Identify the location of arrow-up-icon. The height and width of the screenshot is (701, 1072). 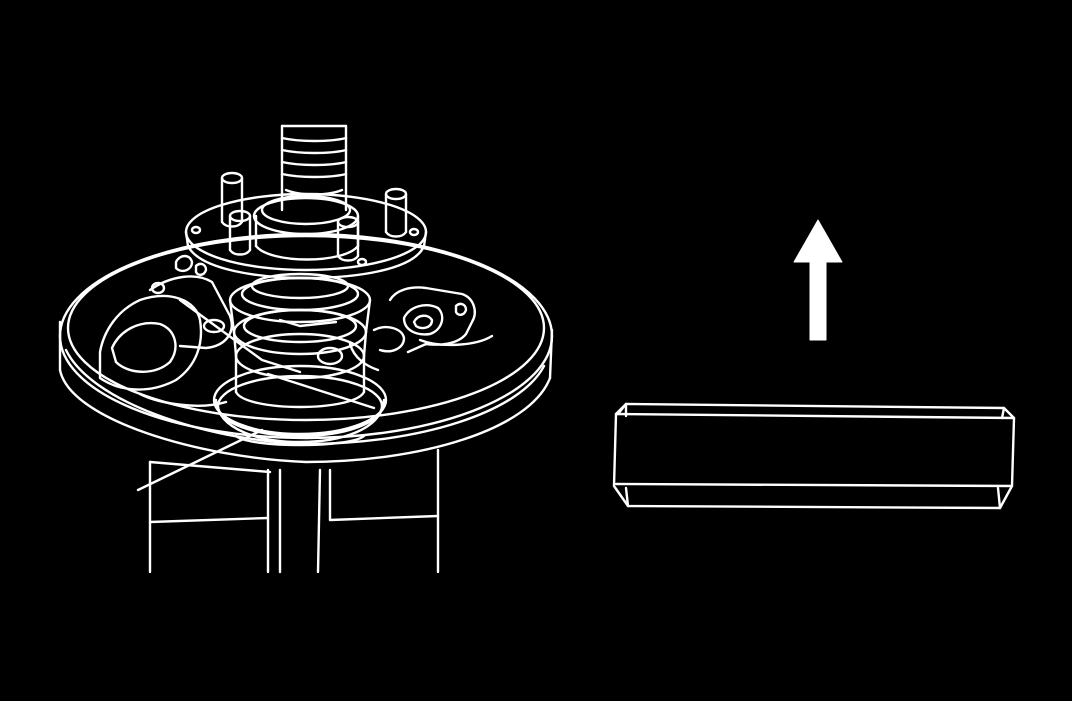
(818, 280).